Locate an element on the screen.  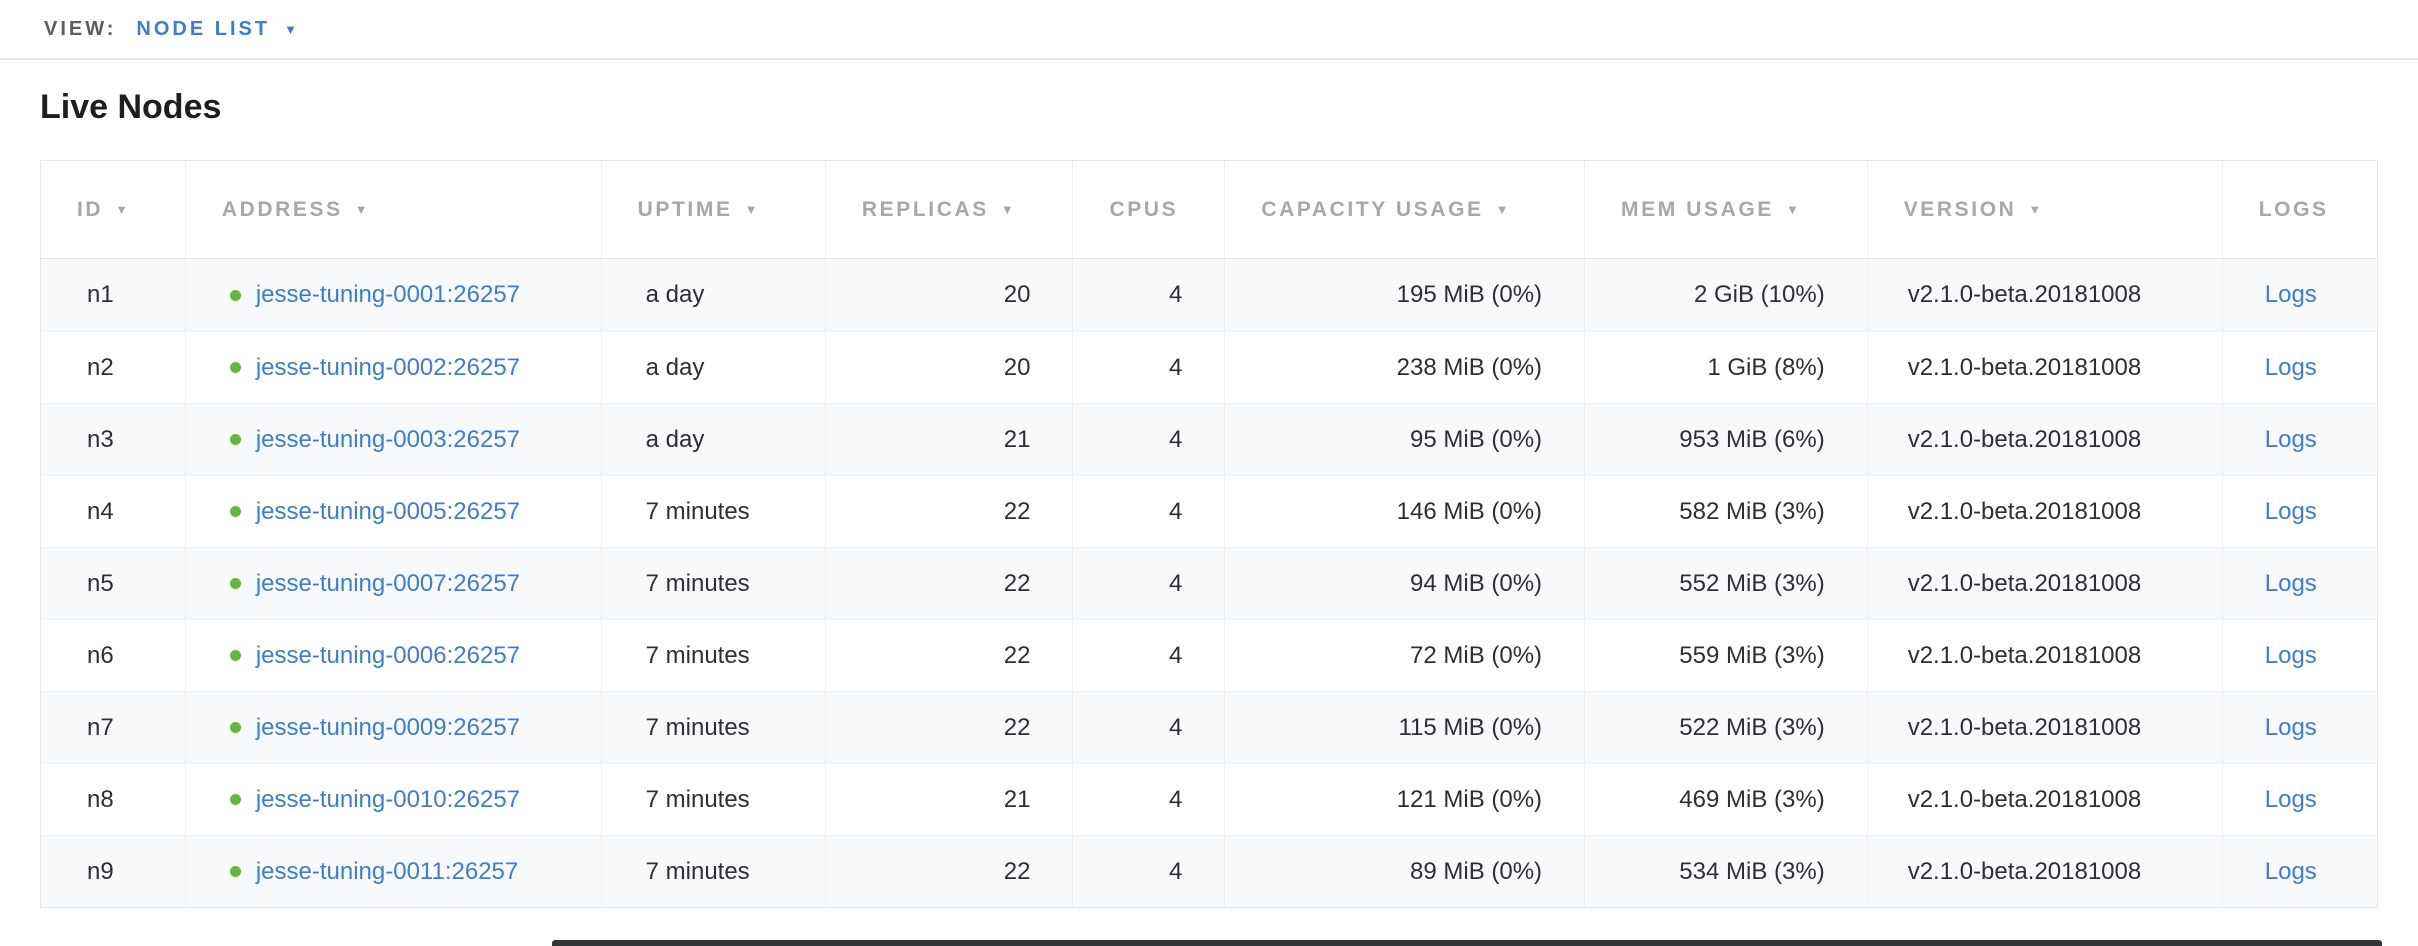
node-id-cell: n2 is located at coordinates (113, 367).